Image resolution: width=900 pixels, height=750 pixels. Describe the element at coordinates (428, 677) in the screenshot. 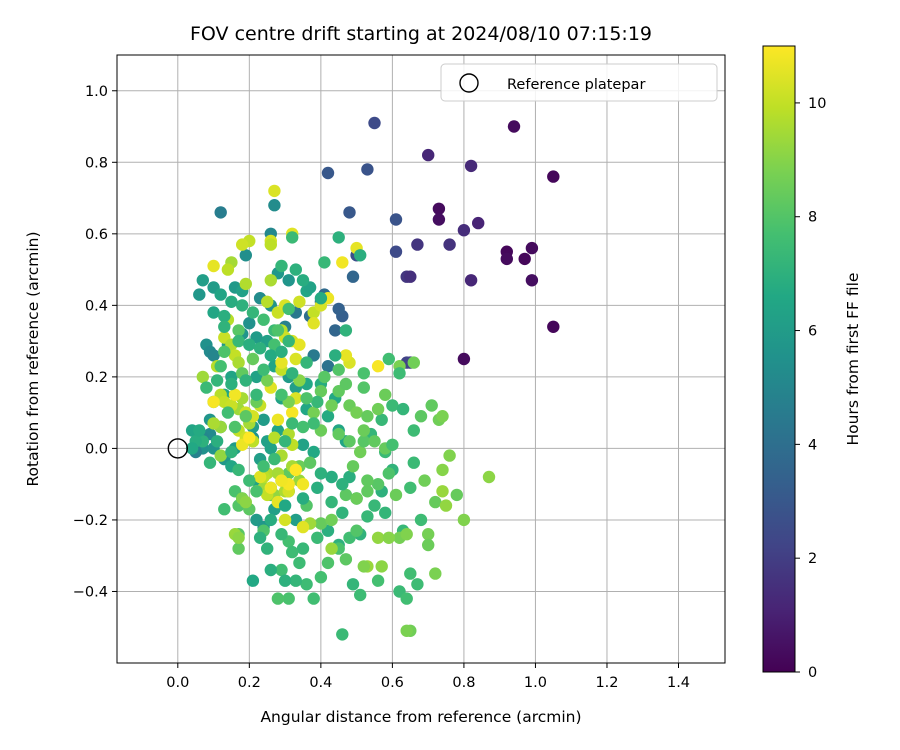

I see `x-axis-ticks: 0.0 0.2 0.4 0.6 0.8 1.0 1.2 1.4` at that location.